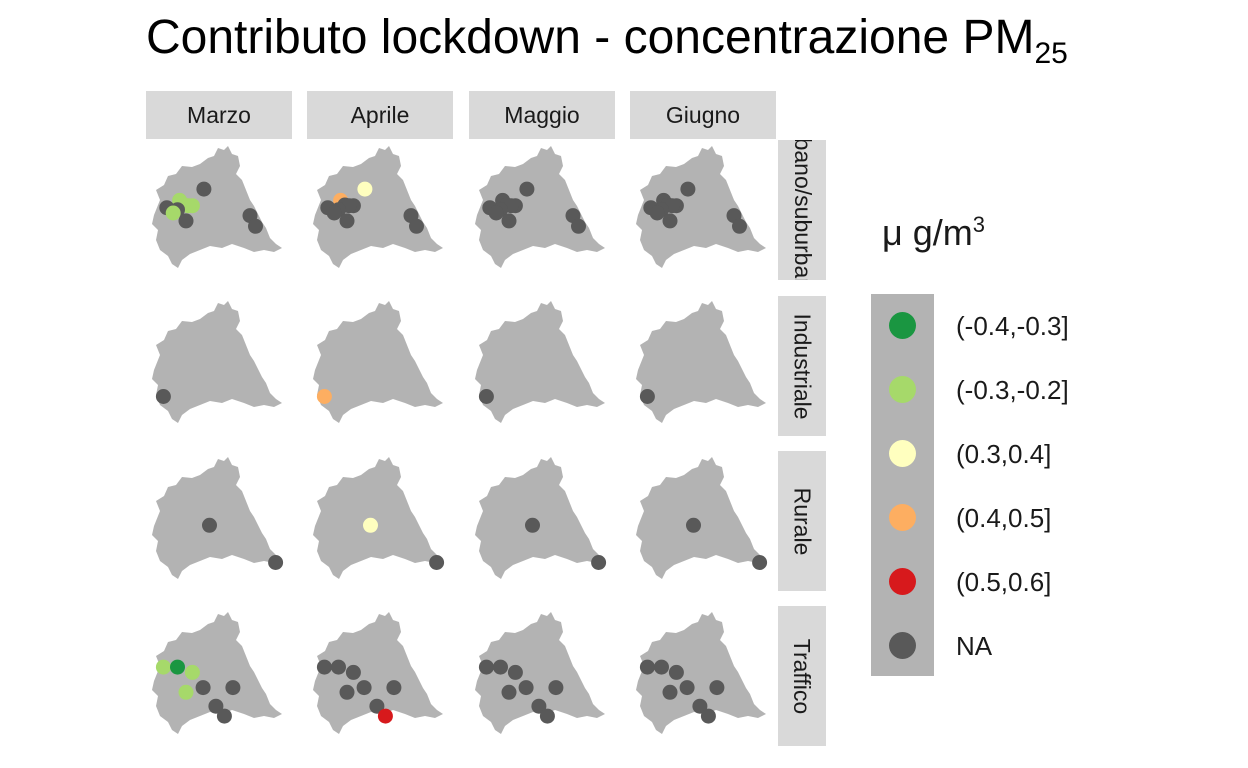 The height and width of the screenshot is (768, 1248). I want to click on facet-strip-month: Giugno, so click(703, 115).